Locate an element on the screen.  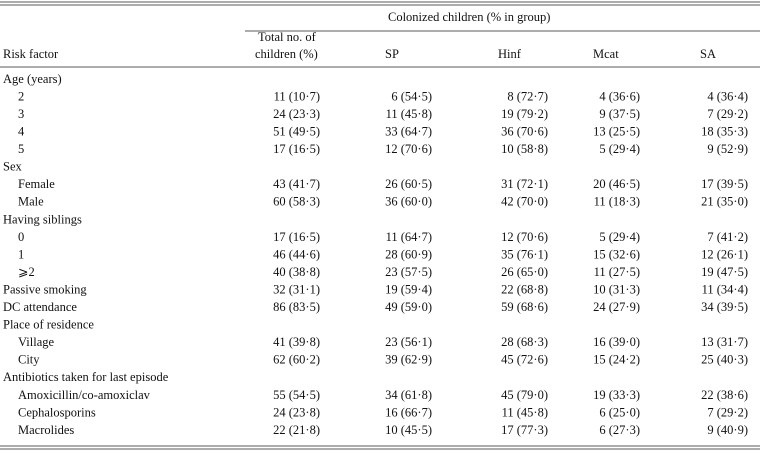
total-header: children (%) is located at coordinates (286, 54).